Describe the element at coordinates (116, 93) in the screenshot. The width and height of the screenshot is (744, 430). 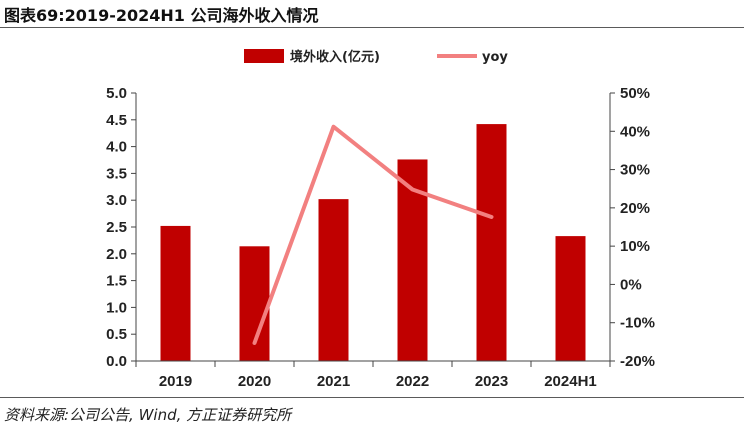
I see `left-tick-label: 5.0` at that location.